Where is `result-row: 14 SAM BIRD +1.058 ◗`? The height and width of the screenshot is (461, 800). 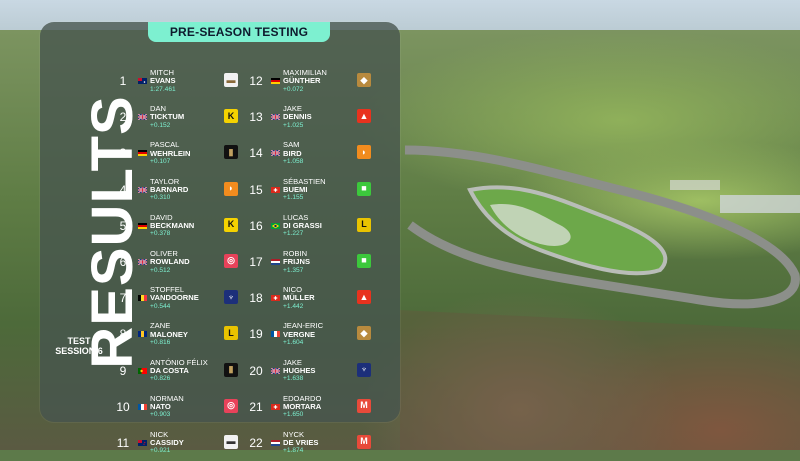
result-row: 14 SAM BIRD +1.058 ◗ is located at coordinates (310, 155).